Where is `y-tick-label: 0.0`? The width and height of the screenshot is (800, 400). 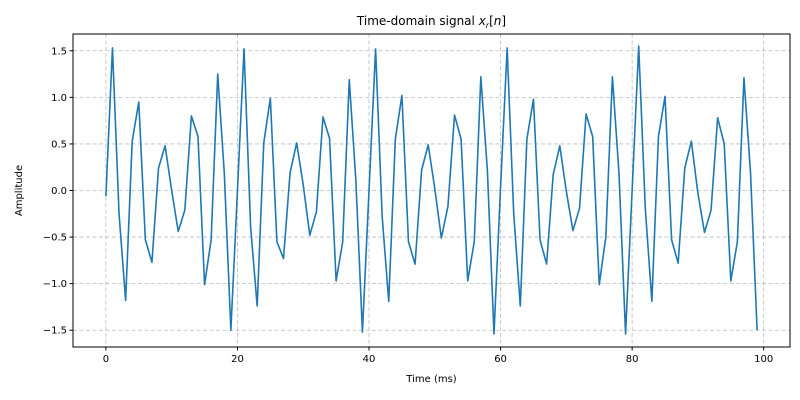
y-tick-label: 0.0 is located at coordinates (59, 191).